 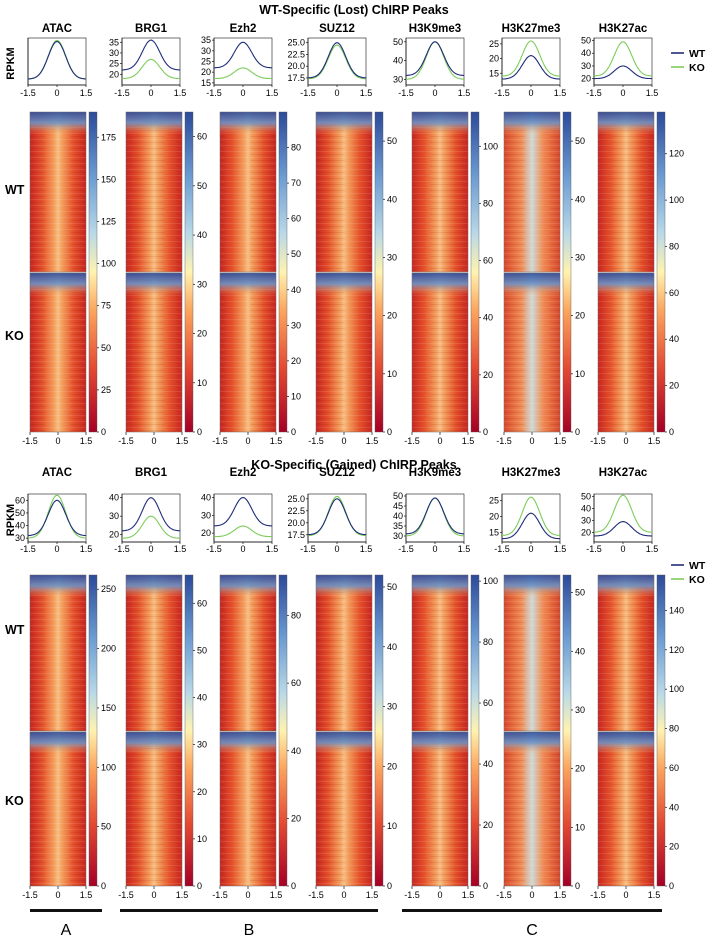 What do you see at coordinates (15, 630) in the screenshot?
I see `row-label-wt: WT` at bounding box center [15, 630].